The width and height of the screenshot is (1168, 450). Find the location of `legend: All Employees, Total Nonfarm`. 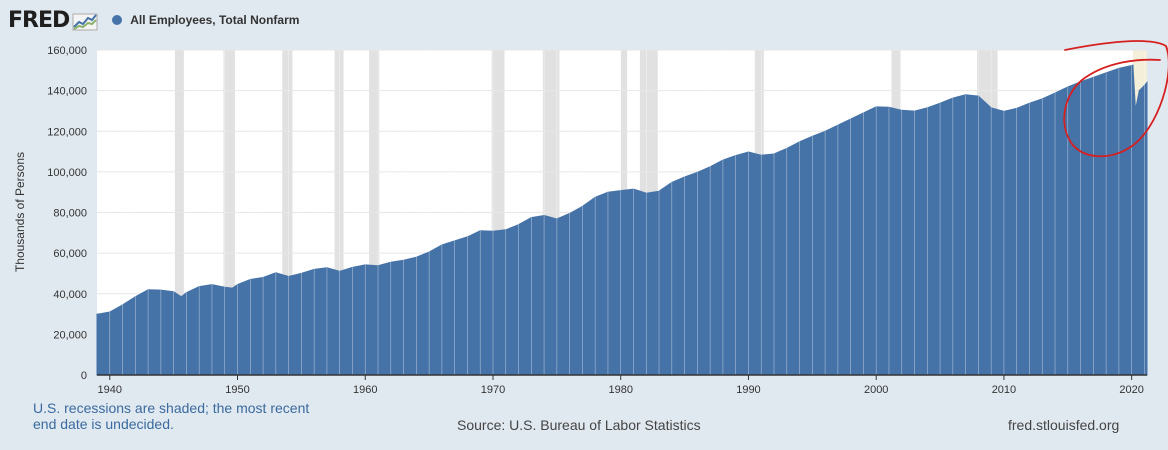

legend: All Employees, Total Nonfarm is located at coordinates (205, 20).